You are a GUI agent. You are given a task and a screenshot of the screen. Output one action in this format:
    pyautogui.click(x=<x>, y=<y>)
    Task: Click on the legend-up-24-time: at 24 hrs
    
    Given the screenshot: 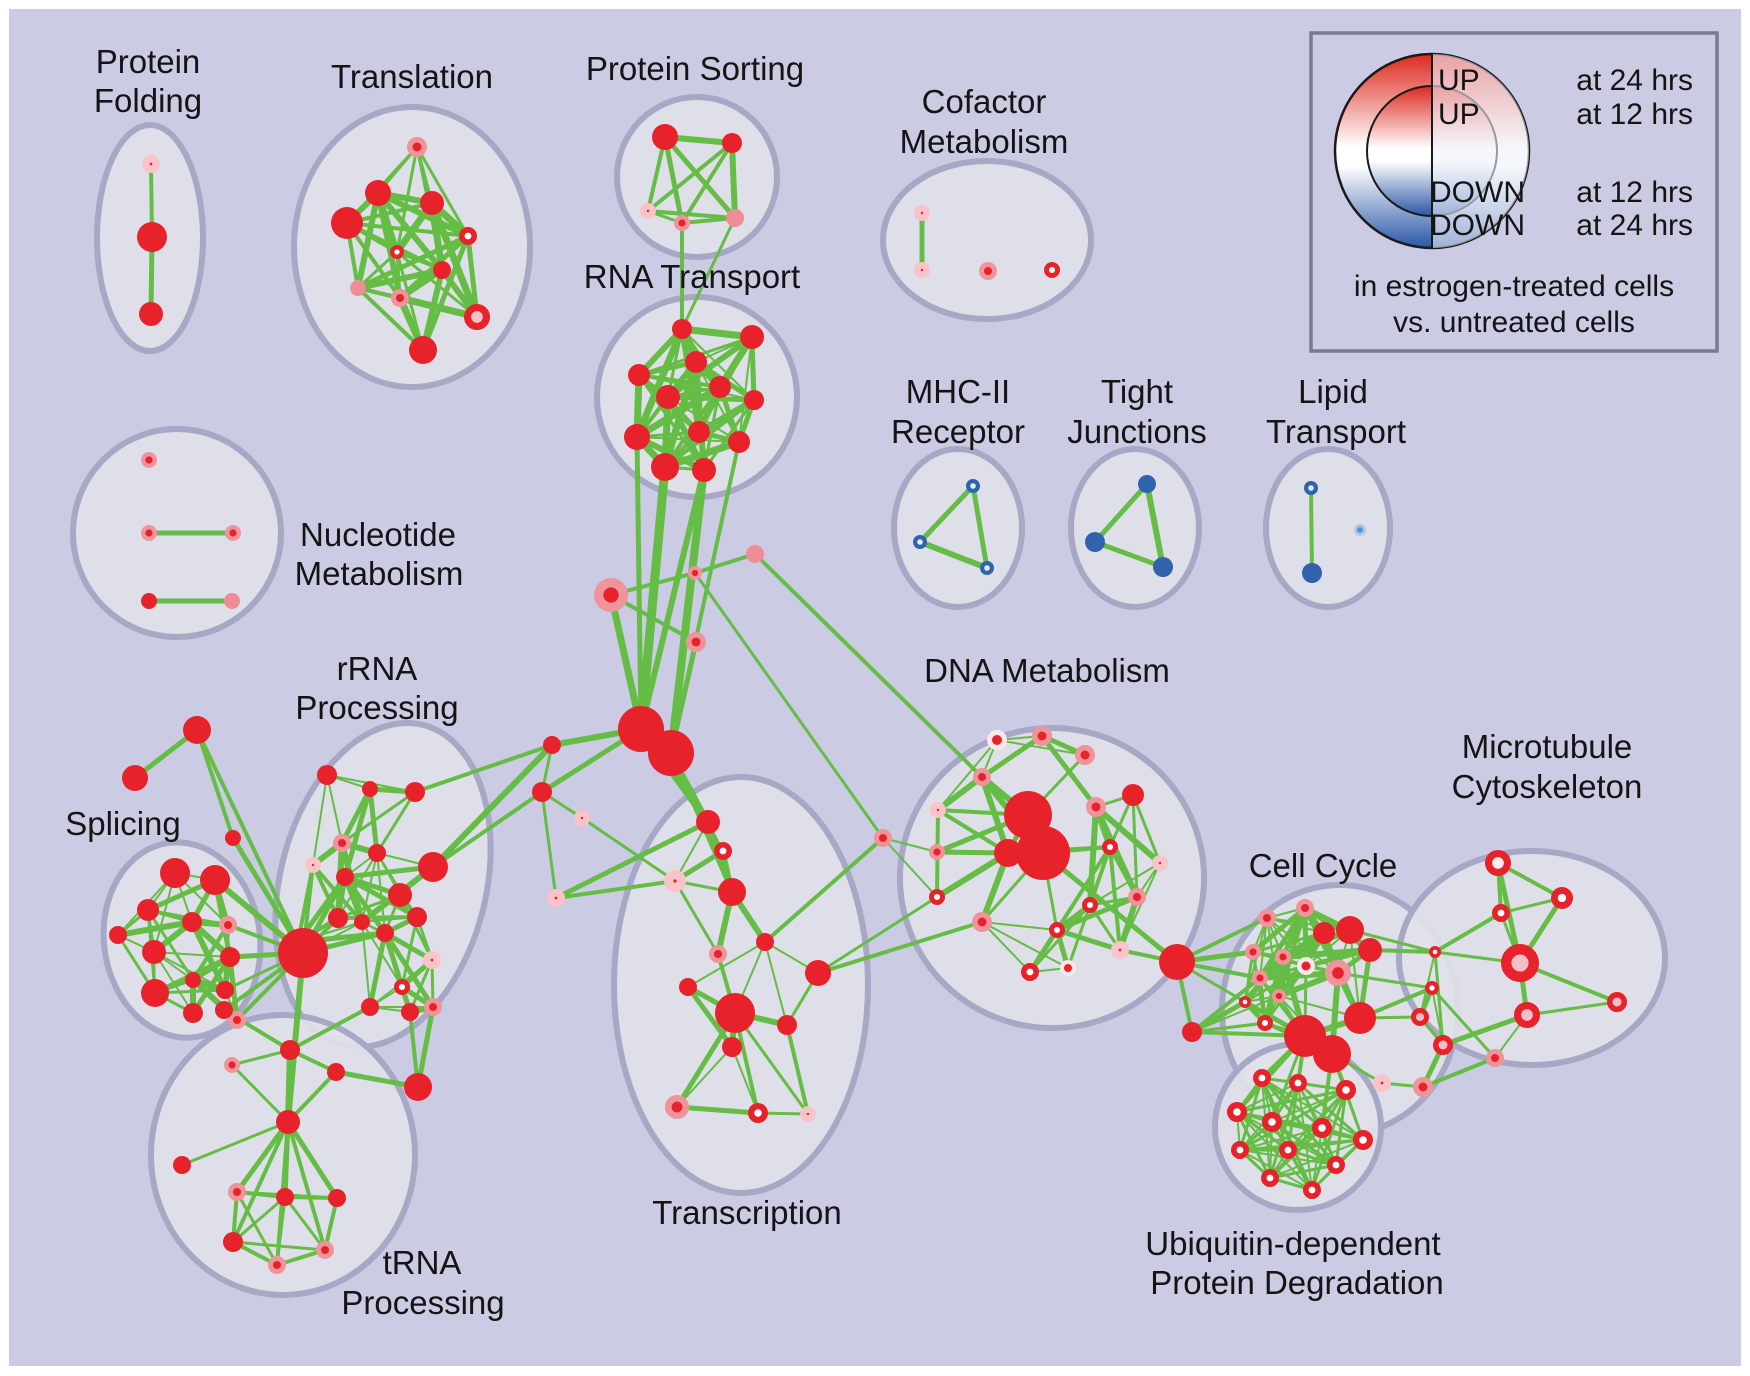 What is the action you would take?
    pyautogui.click(x=1634, y=80)
    